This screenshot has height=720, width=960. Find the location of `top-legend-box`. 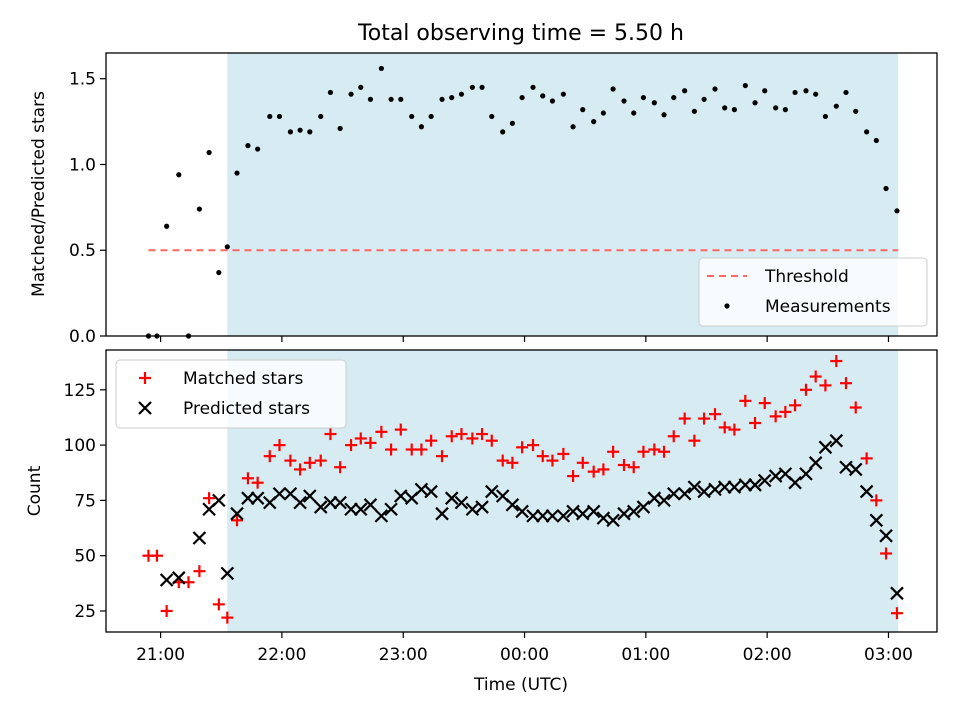

top-legend-box is located at coordinates (813, 292).